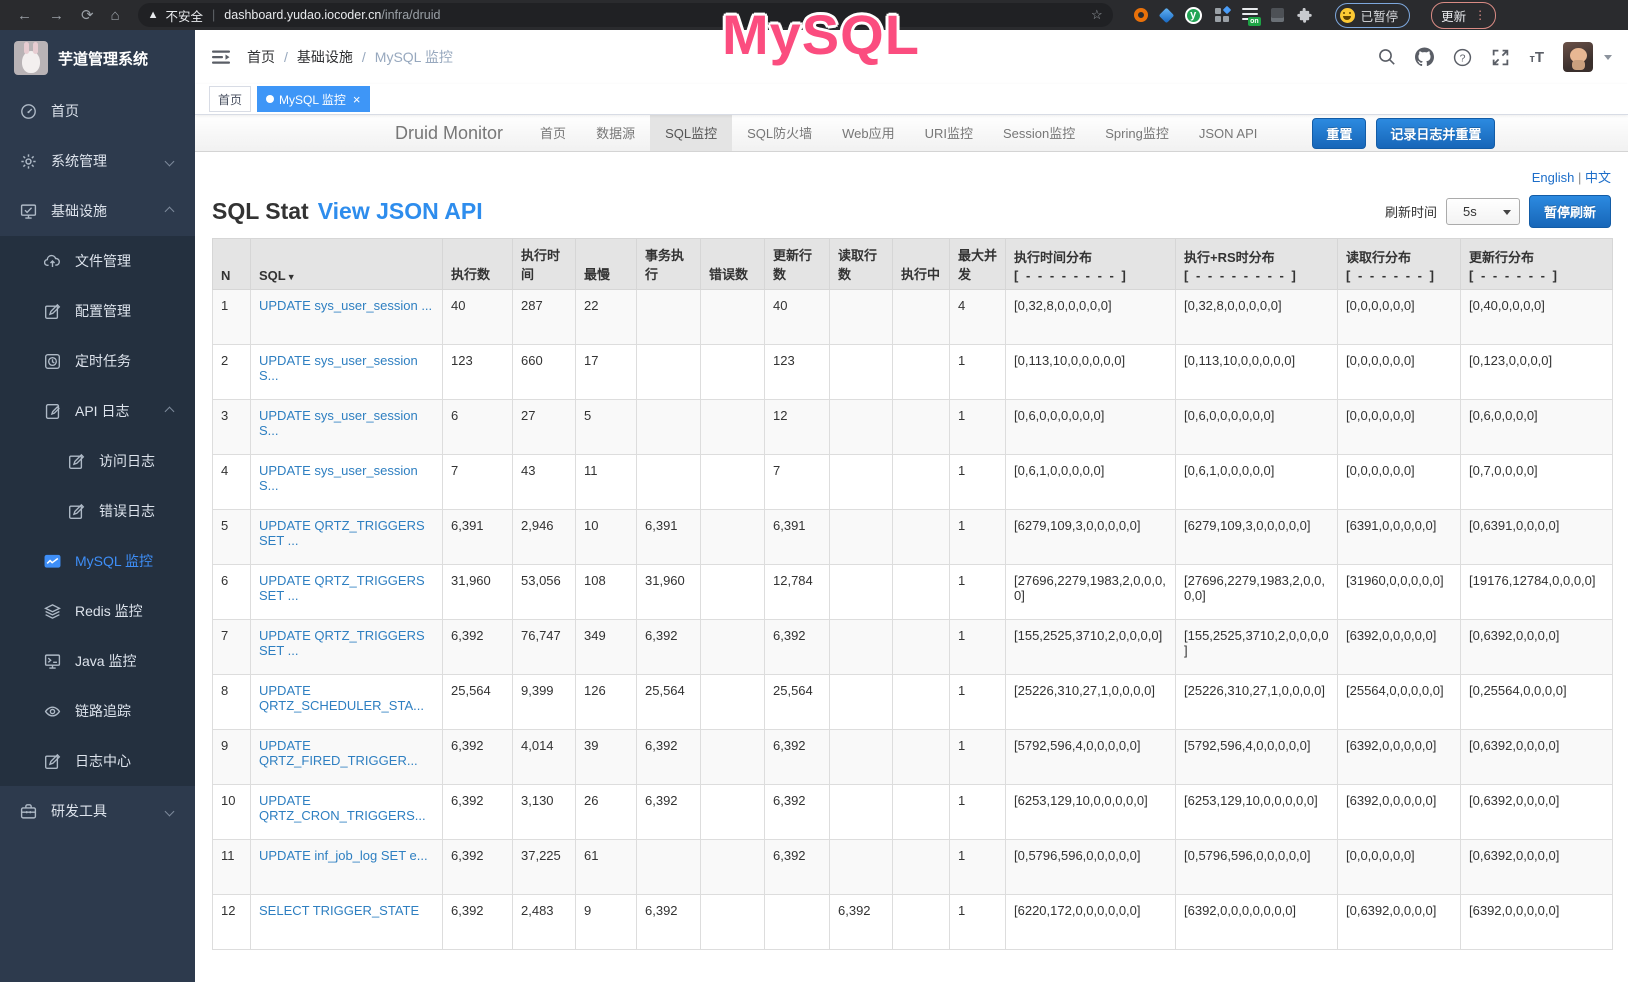 The height and width of the screenshot is (982, 1628). I want to click on sidebar-item-access-logs: 访问日志, so click(97, 461).